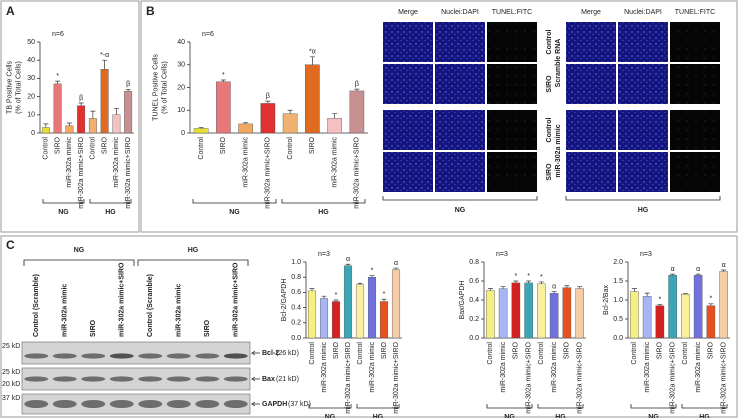 The image size is (738, 418). What do you see at coordinates (474, 319) in the screenshot?
I see `y-tick-label: 0.2` at bounding box center [474, 319].